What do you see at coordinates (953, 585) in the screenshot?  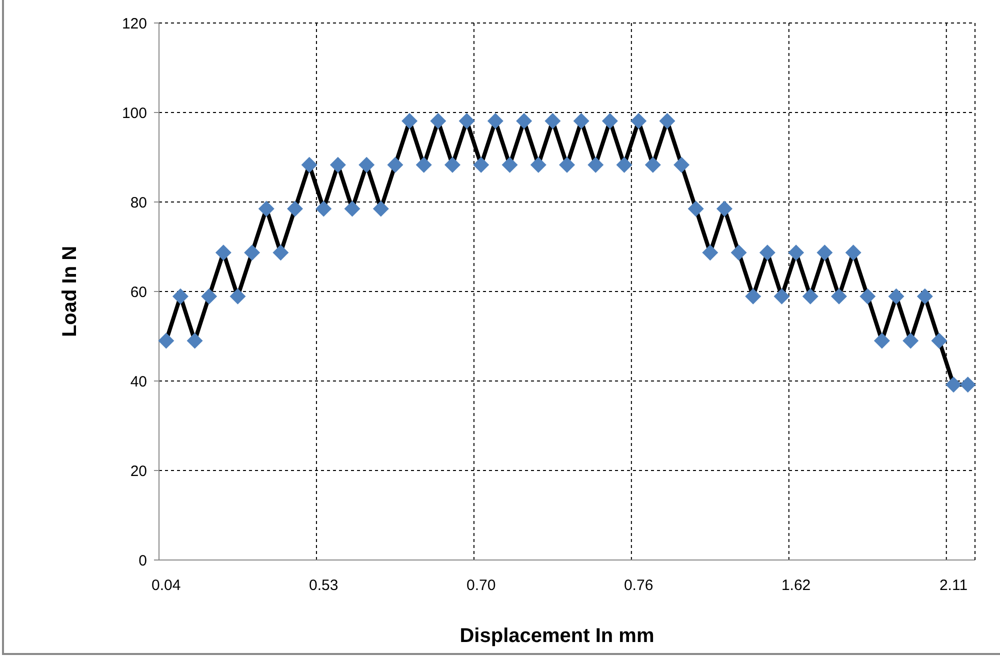 I see `x-tick-label: 2.11` at bounding box center [953, 585].